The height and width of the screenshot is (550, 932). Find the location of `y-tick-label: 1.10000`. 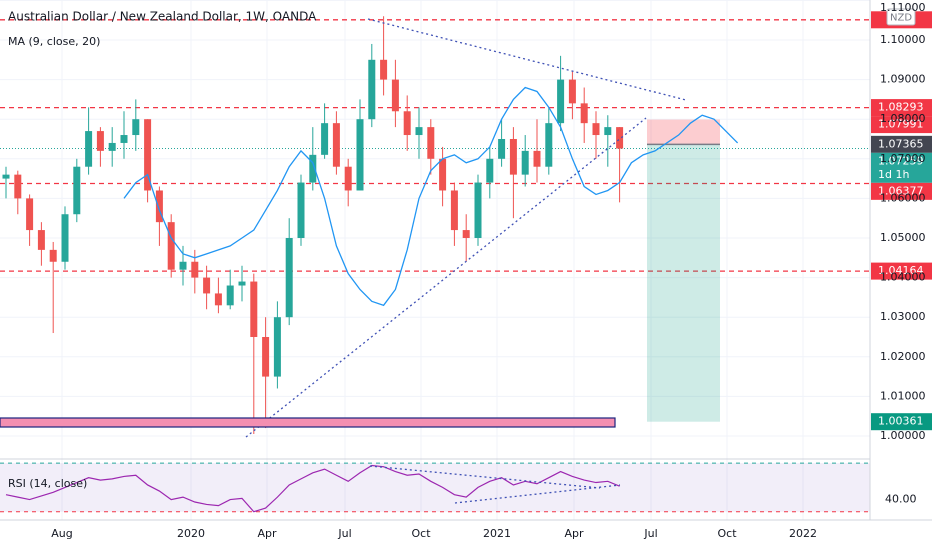

y-tick-label: 1.10000 is located at coordinates (903, 39).